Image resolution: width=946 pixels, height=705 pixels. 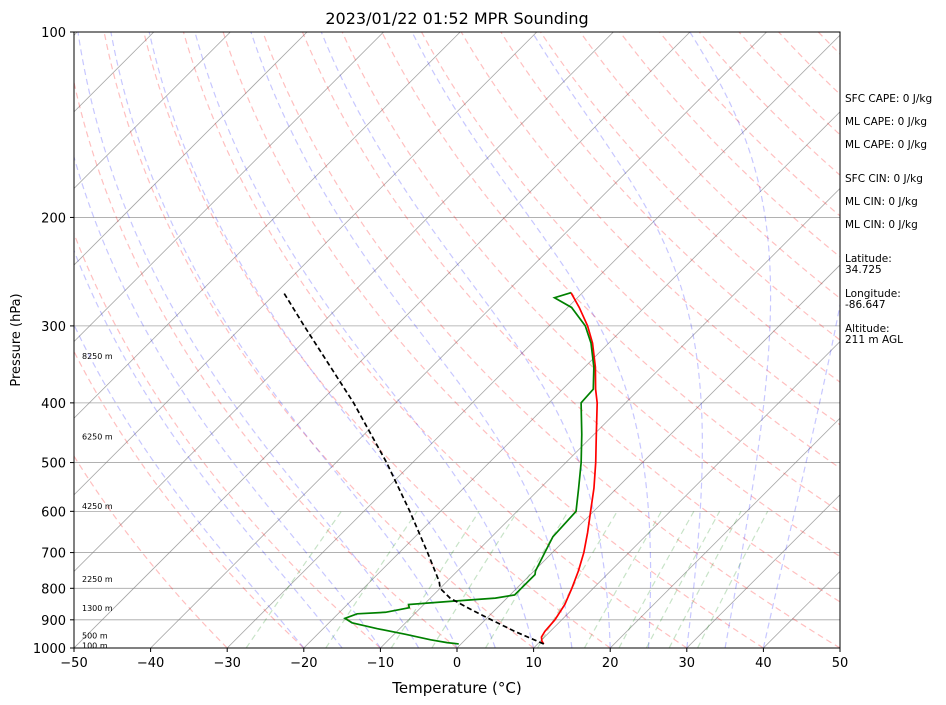 What do you see at coordinates (53, 589) in the screenshot?
I see `y-tick-label: 800` at bounding box center [53, 589].